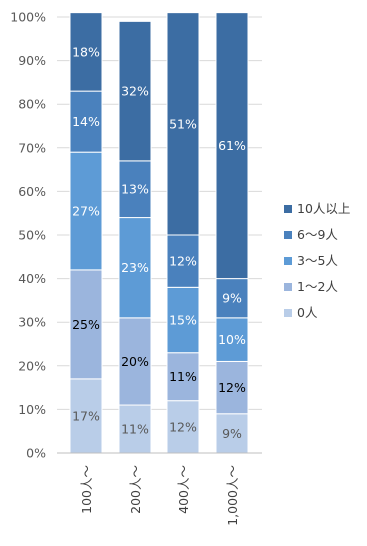 The height and width of the screenshot is (546, 367). I want to click on y-tick-label: 0%, so click(36, 453).